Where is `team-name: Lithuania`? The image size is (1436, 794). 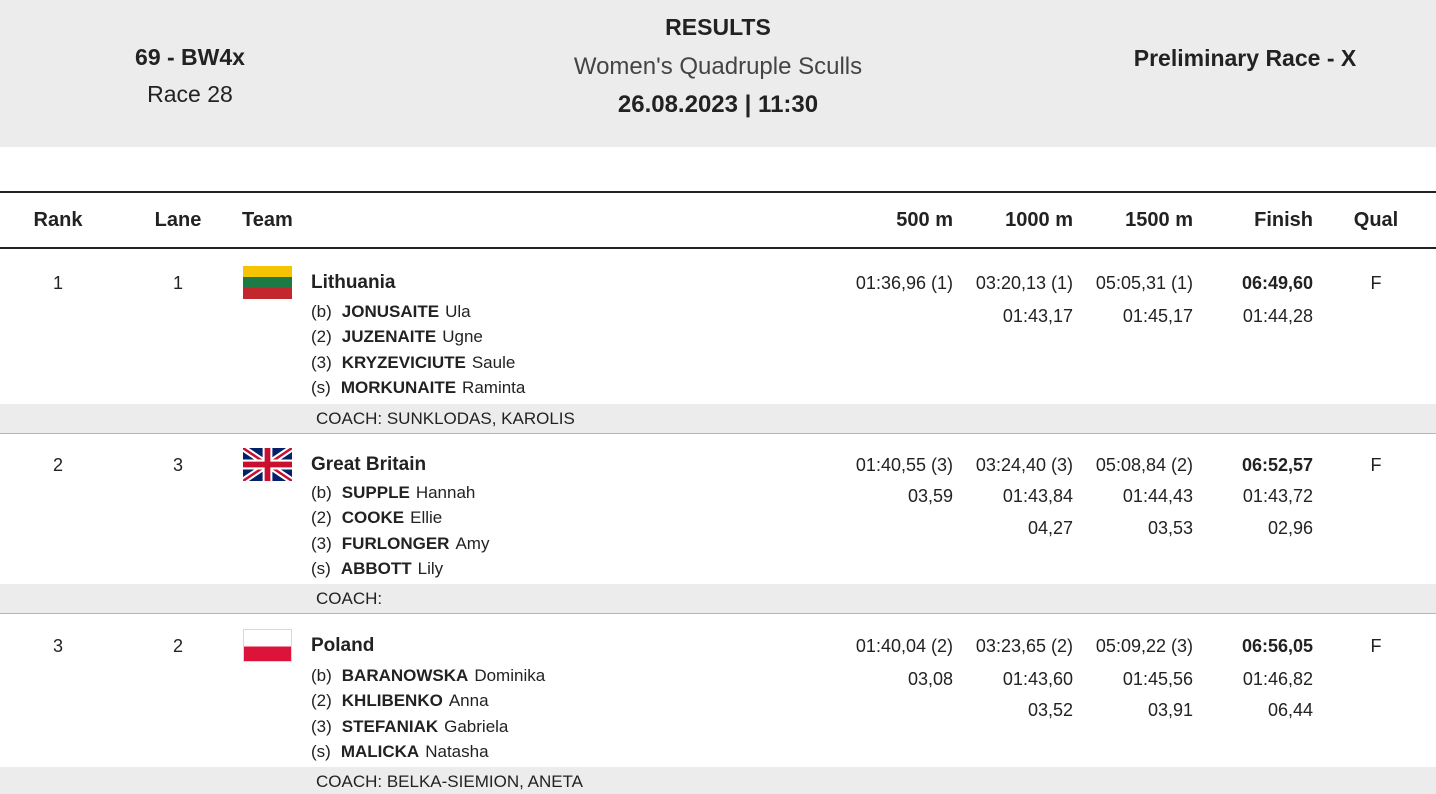 team-name: Lithuania is located at coordinates (353, 282).